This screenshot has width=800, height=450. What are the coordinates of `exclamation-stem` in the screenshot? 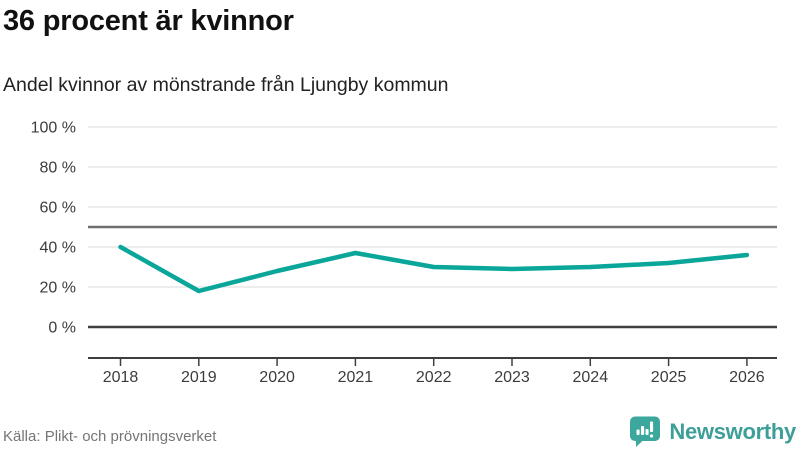 It's located at (652, 426).